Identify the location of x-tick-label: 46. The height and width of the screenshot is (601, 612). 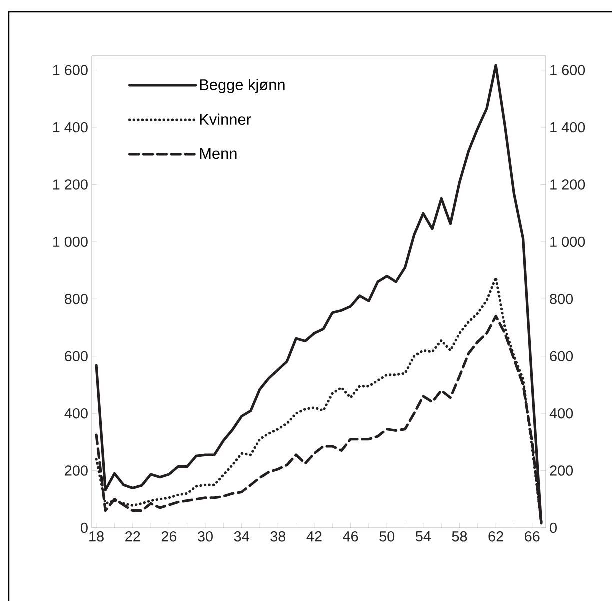
(350, 537).